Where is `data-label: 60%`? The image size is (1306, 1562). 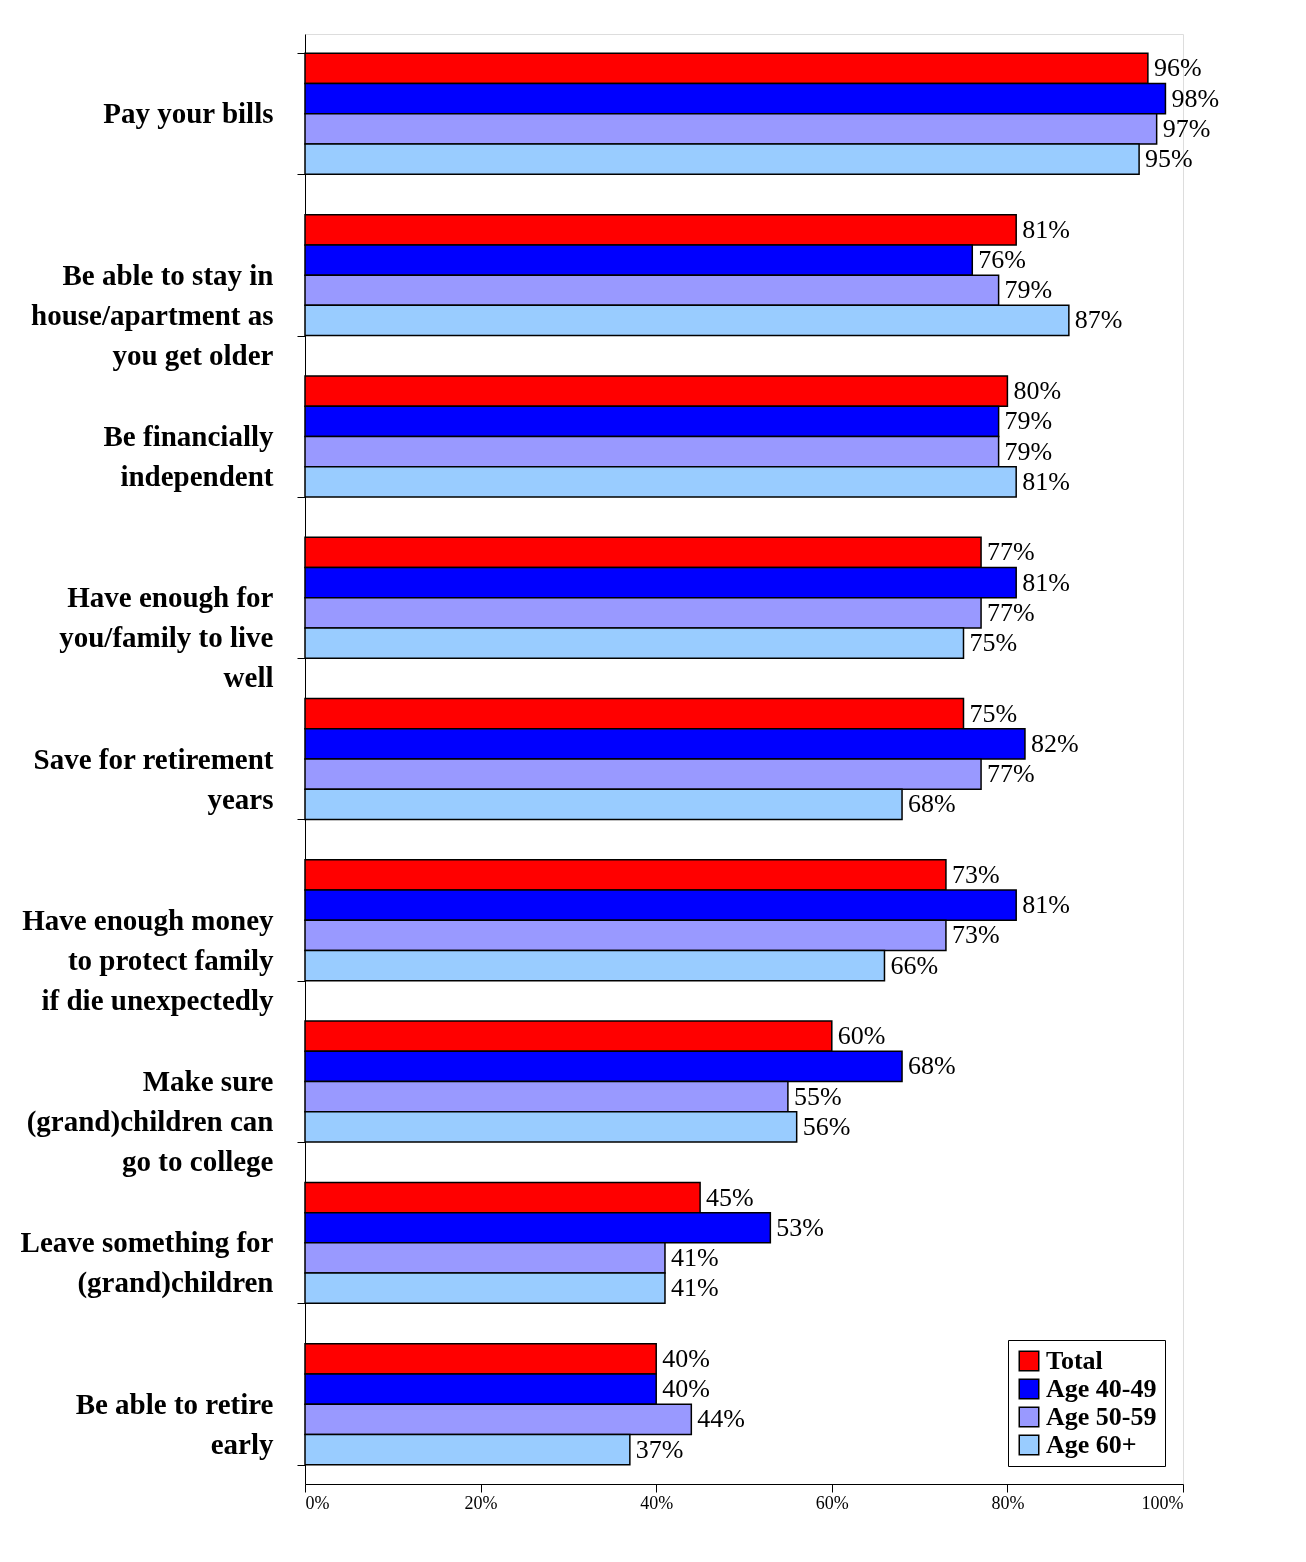 data-label: 60% is located at coordinates (861, 1036).